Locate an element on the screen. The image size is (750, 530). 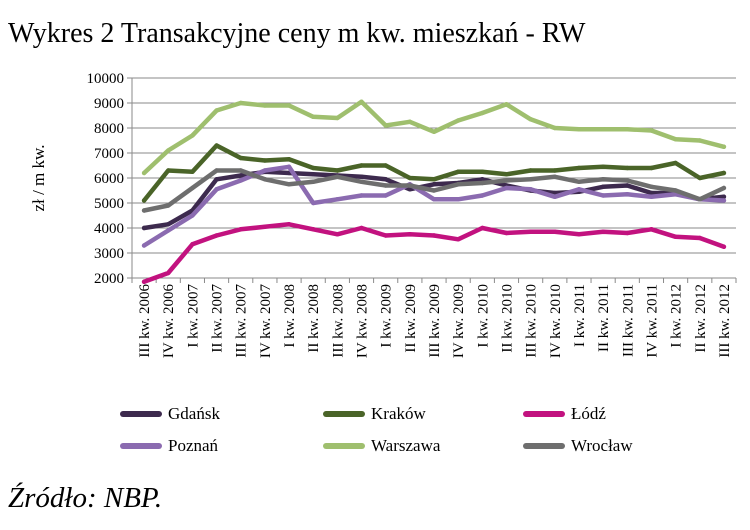
y-axis-label: zł / m kw. is located at coordinates (38, 178).